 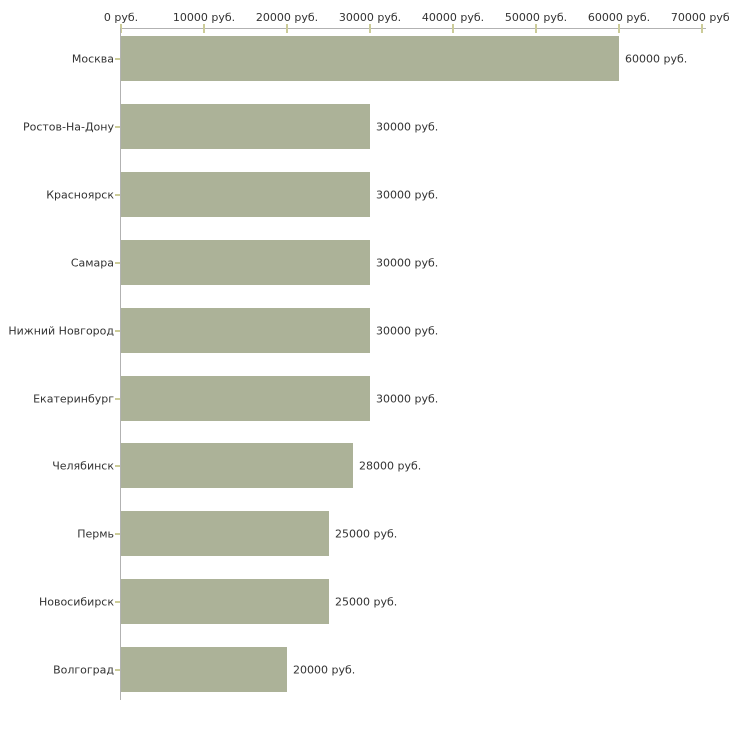 What do you see at coordinates (453, 17) in the screenshot?
I see `x-axis-tick-label: 40000 руб.` at bounding box center [453, 17].